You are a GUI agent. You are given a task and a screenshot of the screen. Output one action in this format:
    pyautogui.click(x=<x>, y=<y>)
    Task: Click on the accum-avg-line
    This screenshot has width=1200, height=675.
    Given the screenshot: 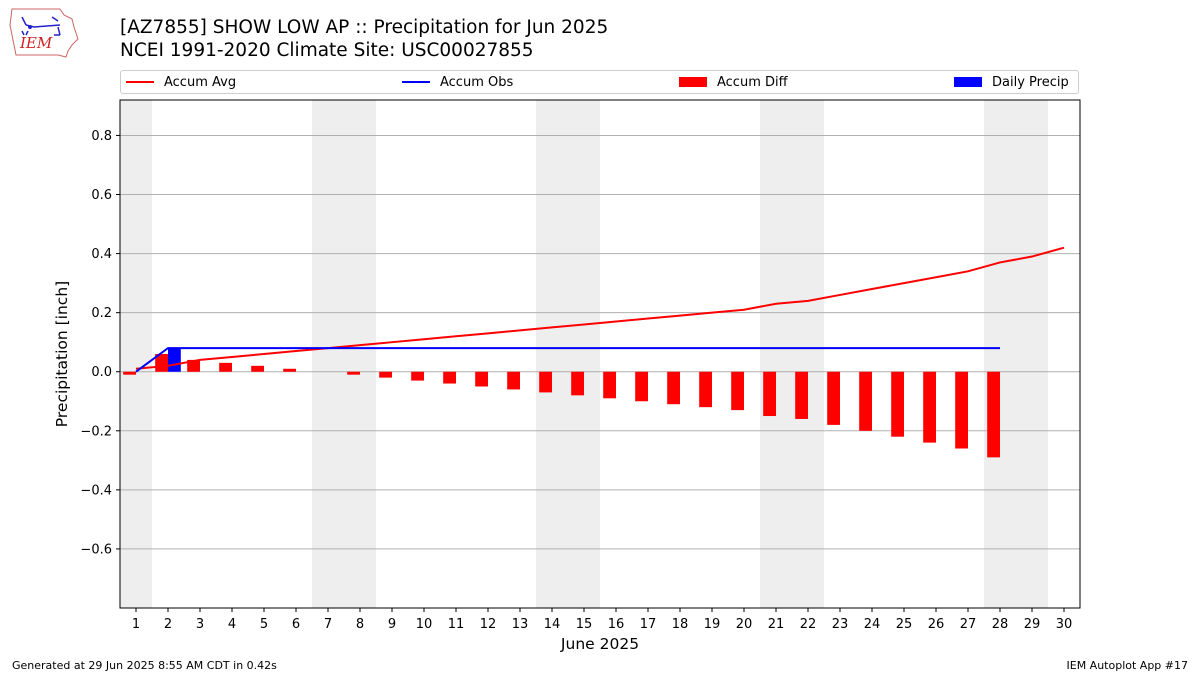 What is the action you would take?
    pyautogui.click(x=600, y=308)
    